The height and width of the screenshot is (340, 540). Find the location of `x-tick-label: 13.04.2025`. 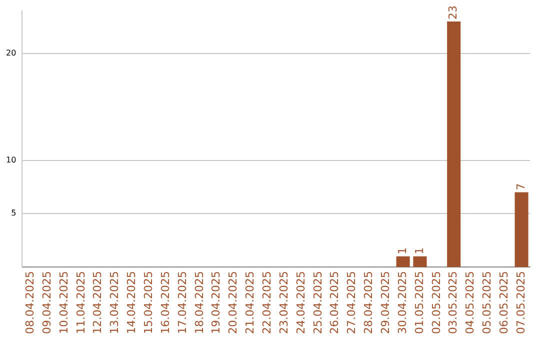

x-tick-label: 13.04.2025 is located at coordinates (115, 302).